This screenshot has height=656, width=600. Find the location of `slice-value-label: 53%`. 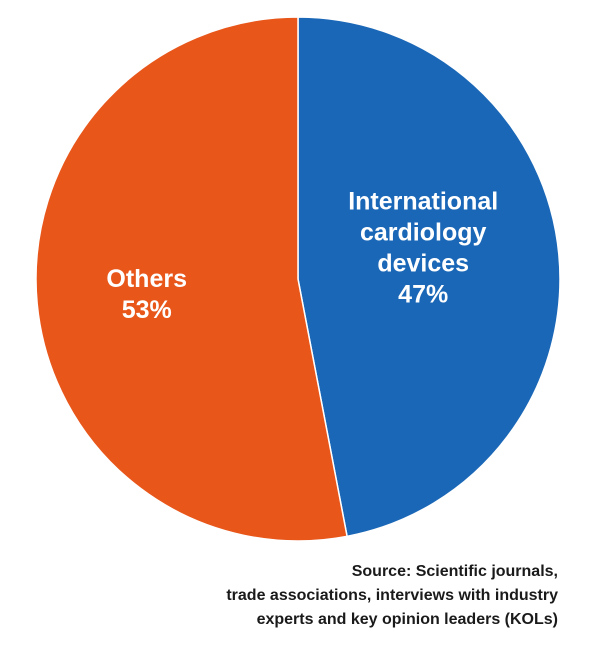

slice-value-label: 53% is located at coordinates (147, 310).